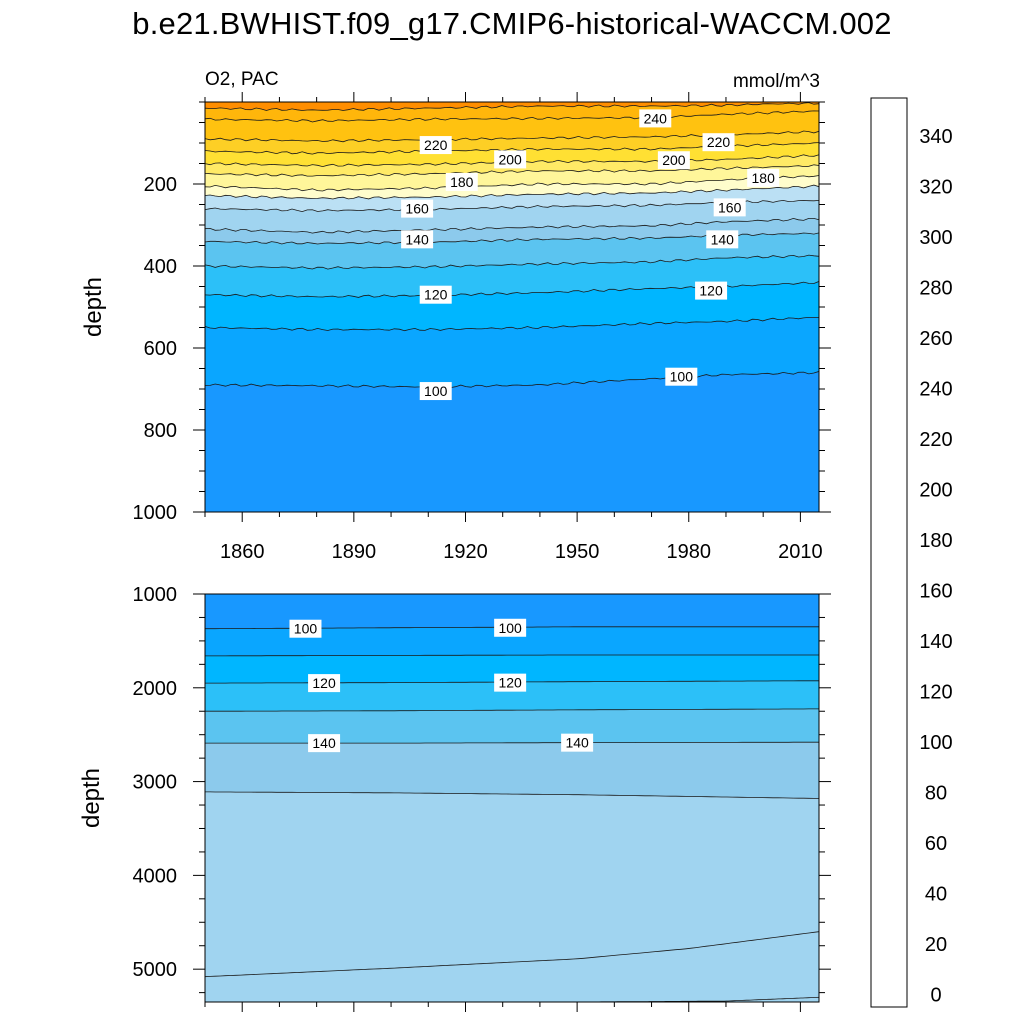 The image size is (1024, 1024). Describe the element at coordinates (465, 552) in the screenshot. I see `x-tick-label: 1920` at that location.